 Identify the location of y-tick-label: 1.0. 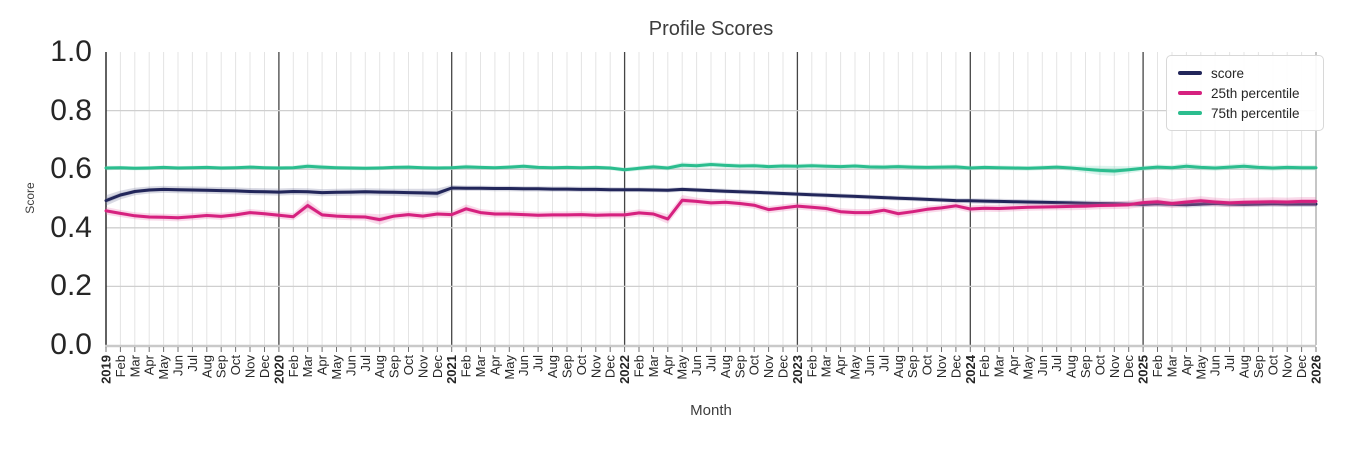
(71, 51).